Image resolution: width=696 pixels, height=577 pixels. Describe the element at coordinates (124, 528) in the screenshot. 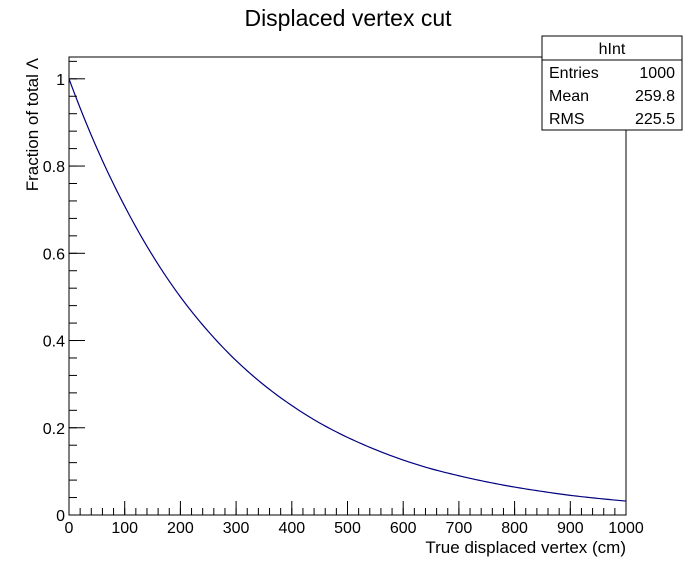

I see `x-tick-label: 100` at that location.